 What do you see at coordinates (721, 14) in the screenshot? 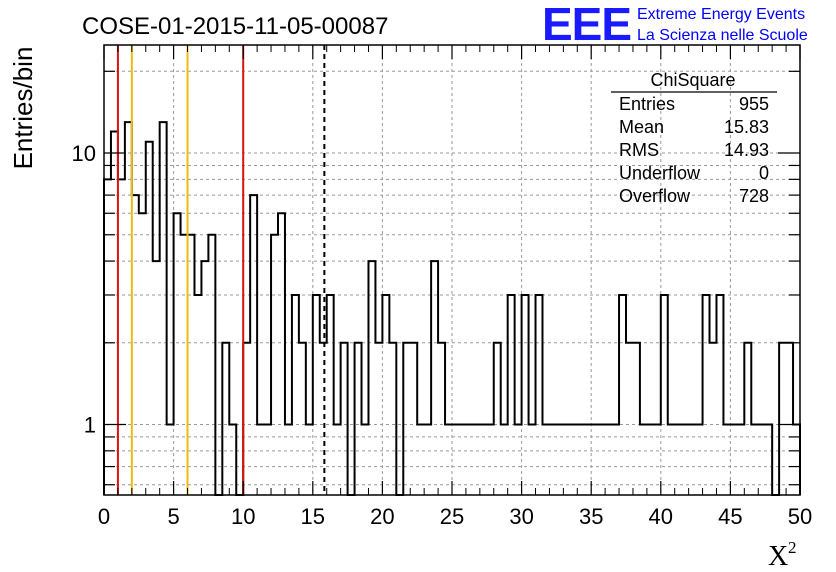
I see `logo-line-1: Extreme Energy Events` at bounding box center [721, 14].